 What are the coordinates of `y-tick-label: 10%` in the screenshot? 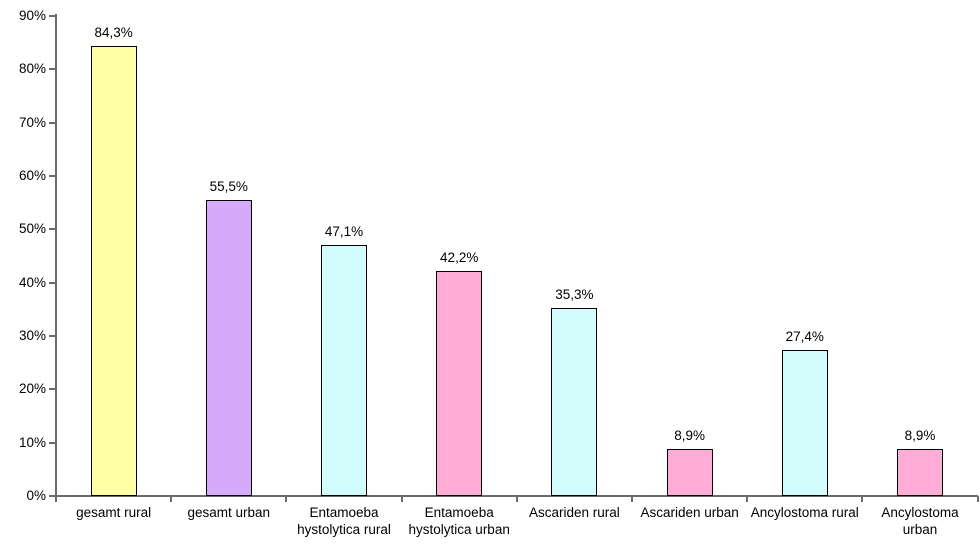 It's located at (32, 442).